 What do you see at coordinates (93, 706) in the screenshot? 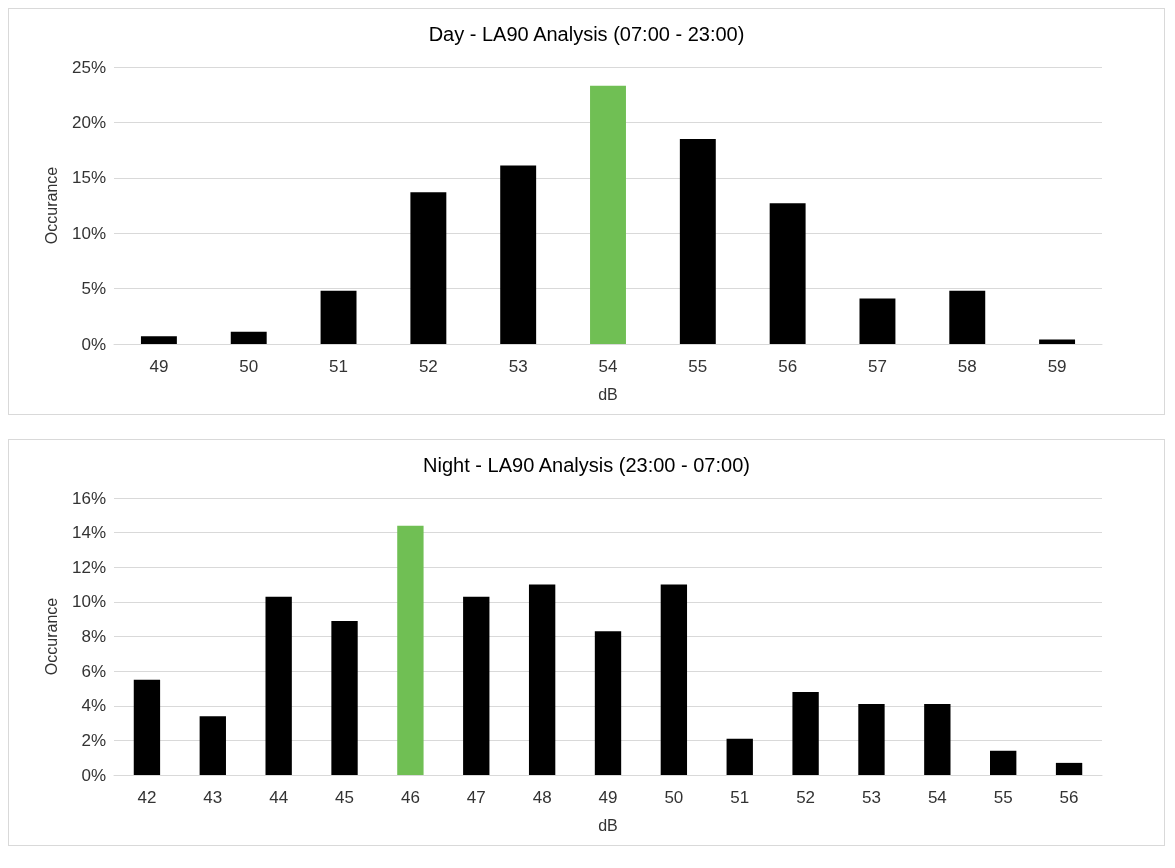
I see `y-tick-label: 4%` at bounding box center [93, 706].